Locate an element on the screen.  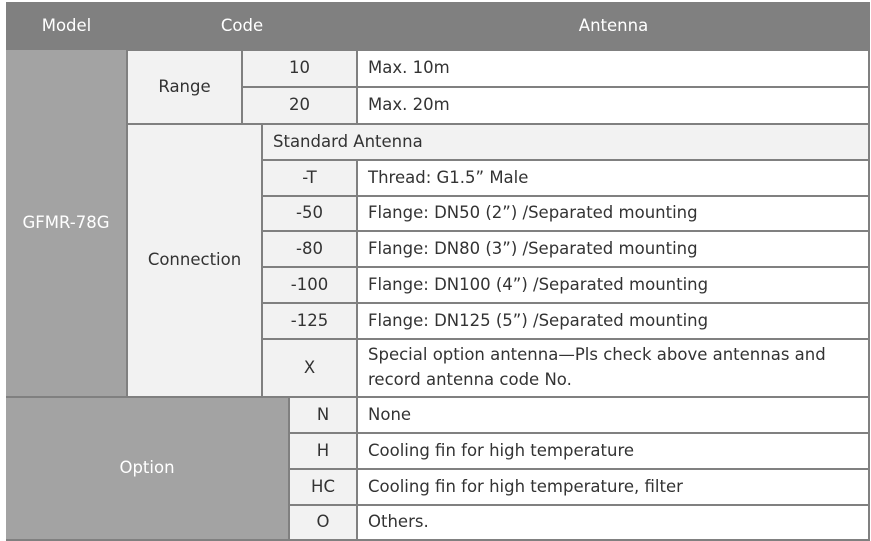
connection-label: Connection is located at coordinates (194, 260).